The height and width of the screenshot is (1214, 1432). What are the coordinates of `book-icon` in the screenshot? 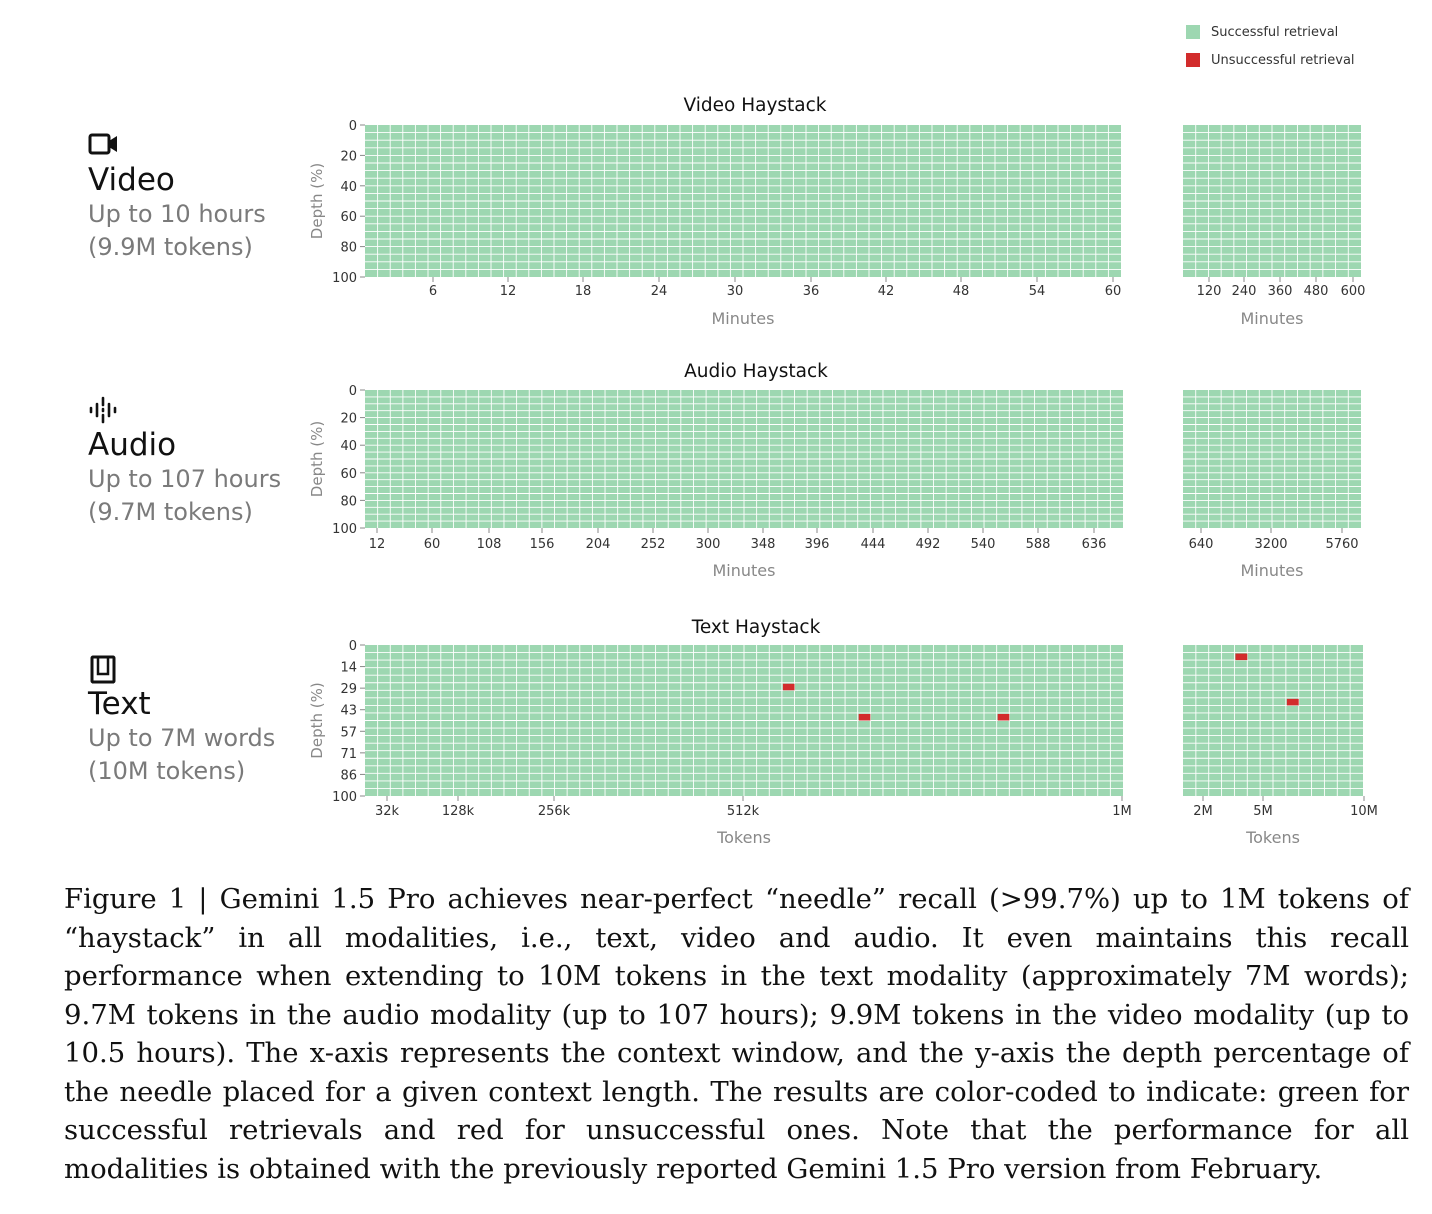 It's located at (181, 669).